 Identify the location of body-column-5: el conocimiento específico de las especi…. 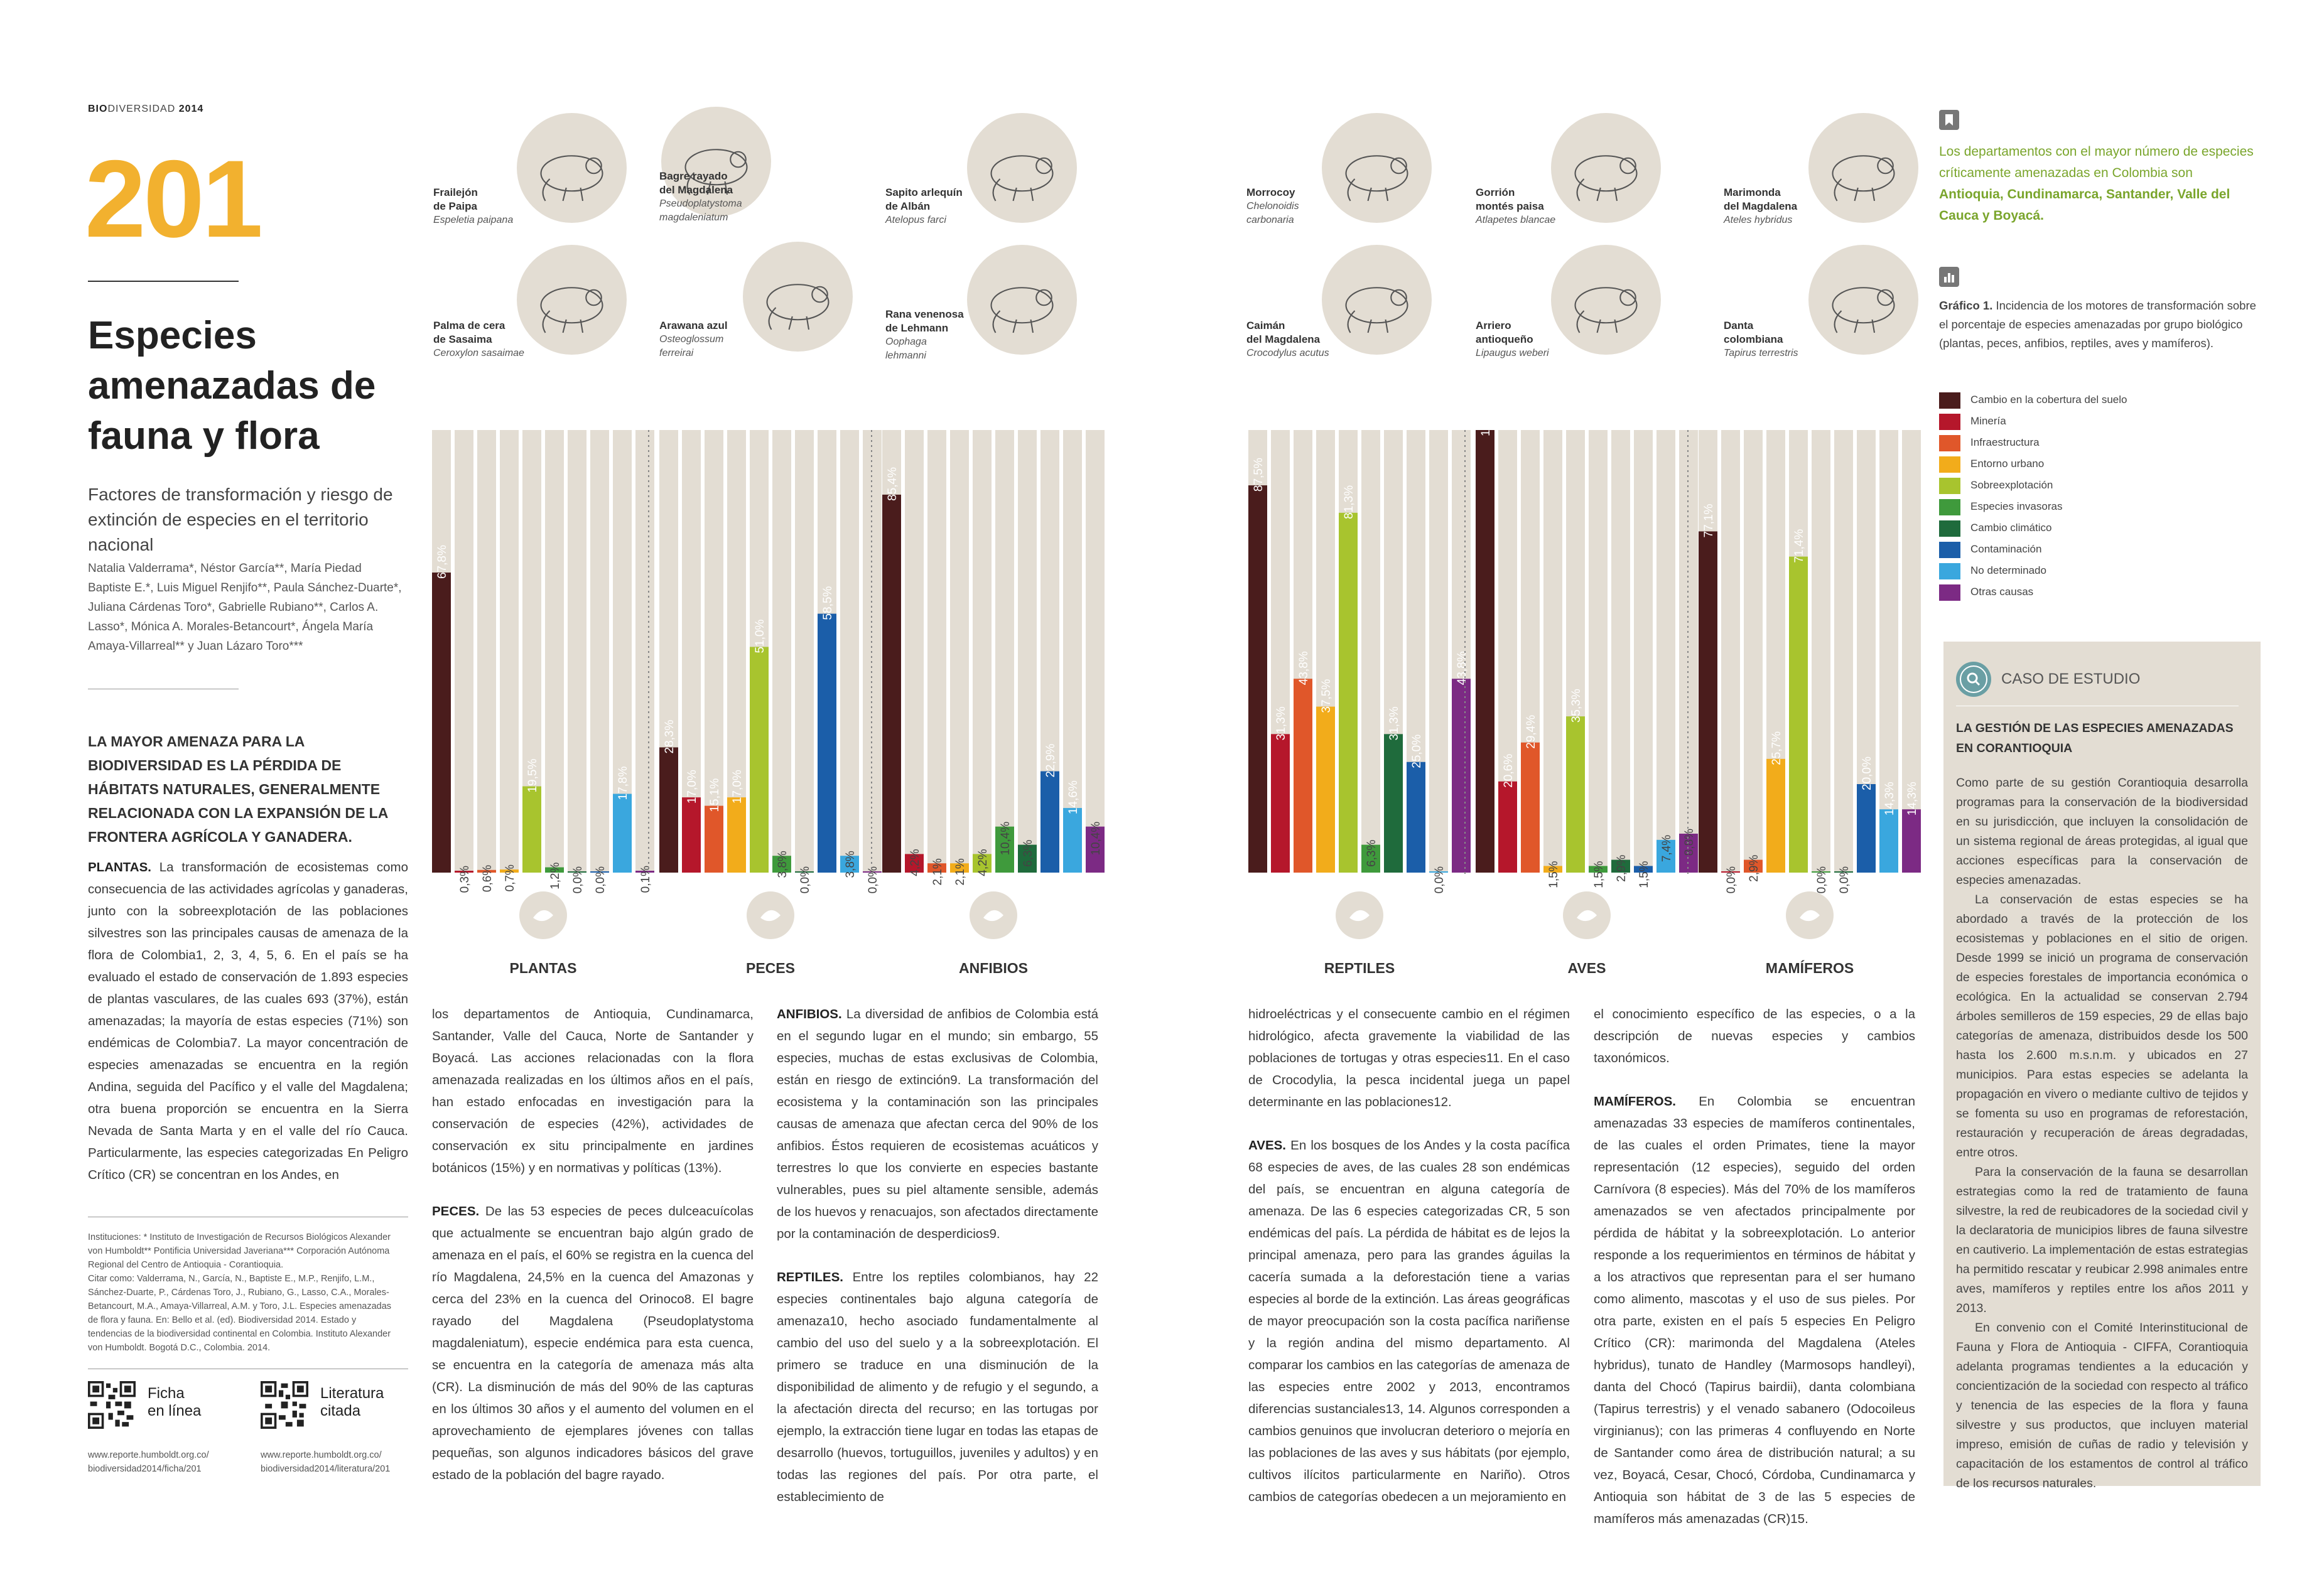
(1754, 1266).